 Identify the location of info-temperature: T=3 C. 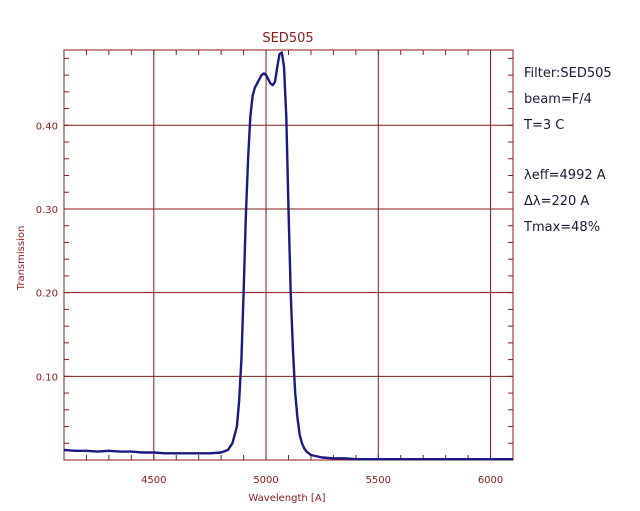
(543, 125).